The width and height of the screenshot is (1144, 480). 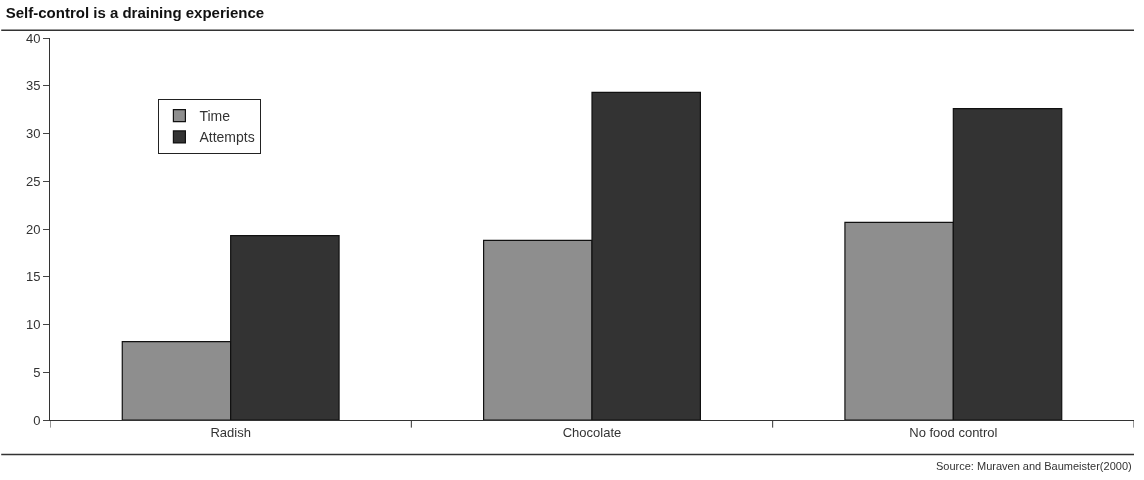 What do you see at coordinates (33, 277) in the screenshot?
I see `y-tick-label: 15` at bounding box center [33, 277].